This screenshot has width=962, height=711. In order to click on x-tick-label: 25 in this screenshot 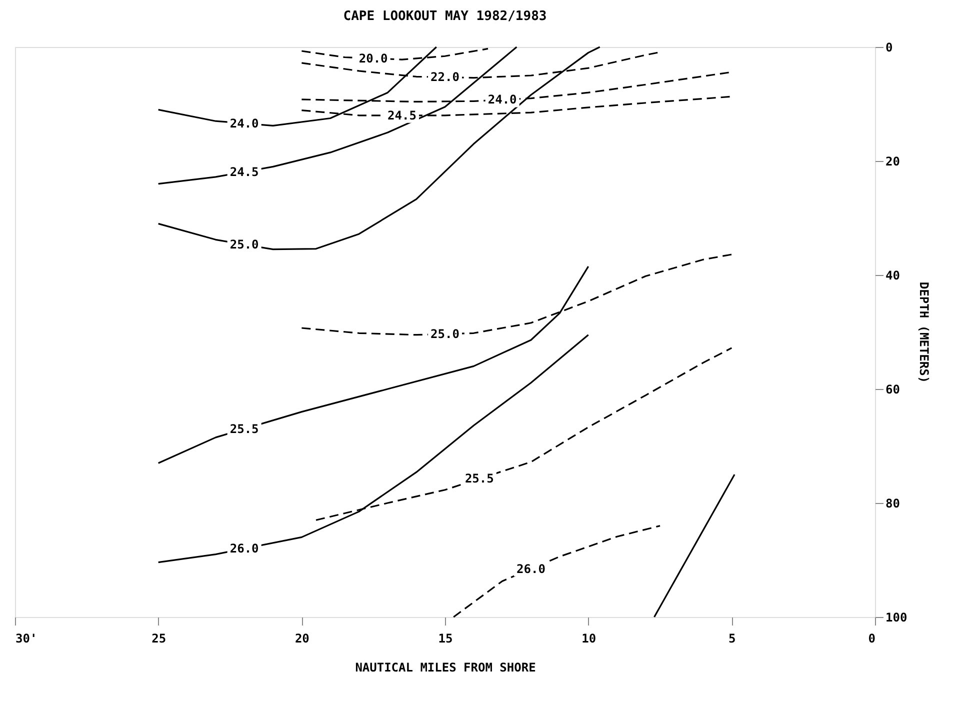, I will do `click(159, 639)`.